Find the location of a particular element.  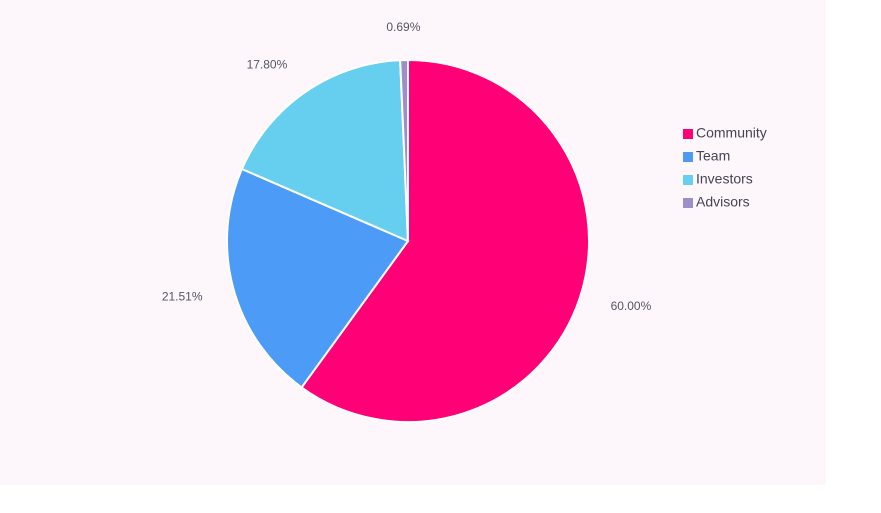

legend-label: Investors is located at coordinates (724, 179).